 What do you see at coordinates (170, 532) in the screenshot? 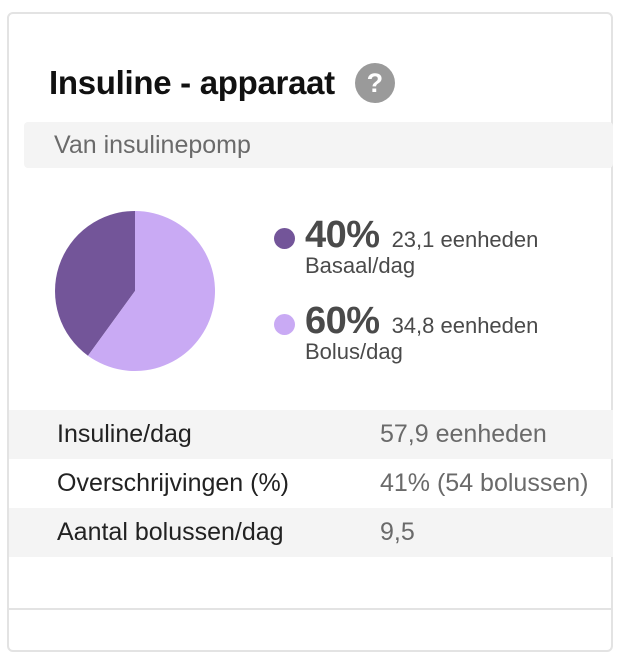
I see `stat-label: Aantal bolussen/dag` at bounding box center [170, 532].